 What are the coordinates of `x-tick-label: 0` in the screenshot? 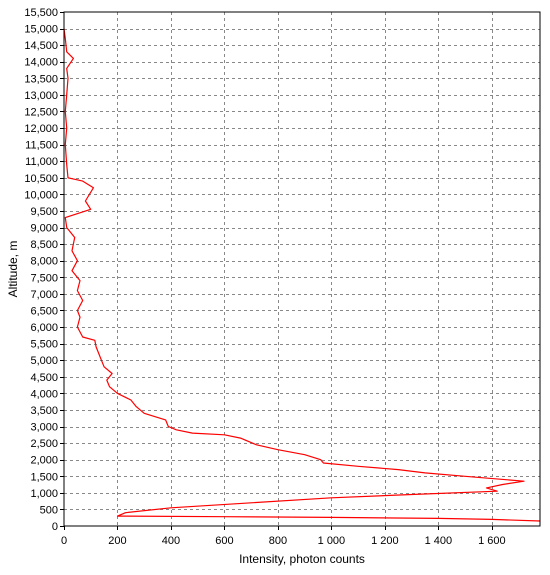 It's located at (64, 541).